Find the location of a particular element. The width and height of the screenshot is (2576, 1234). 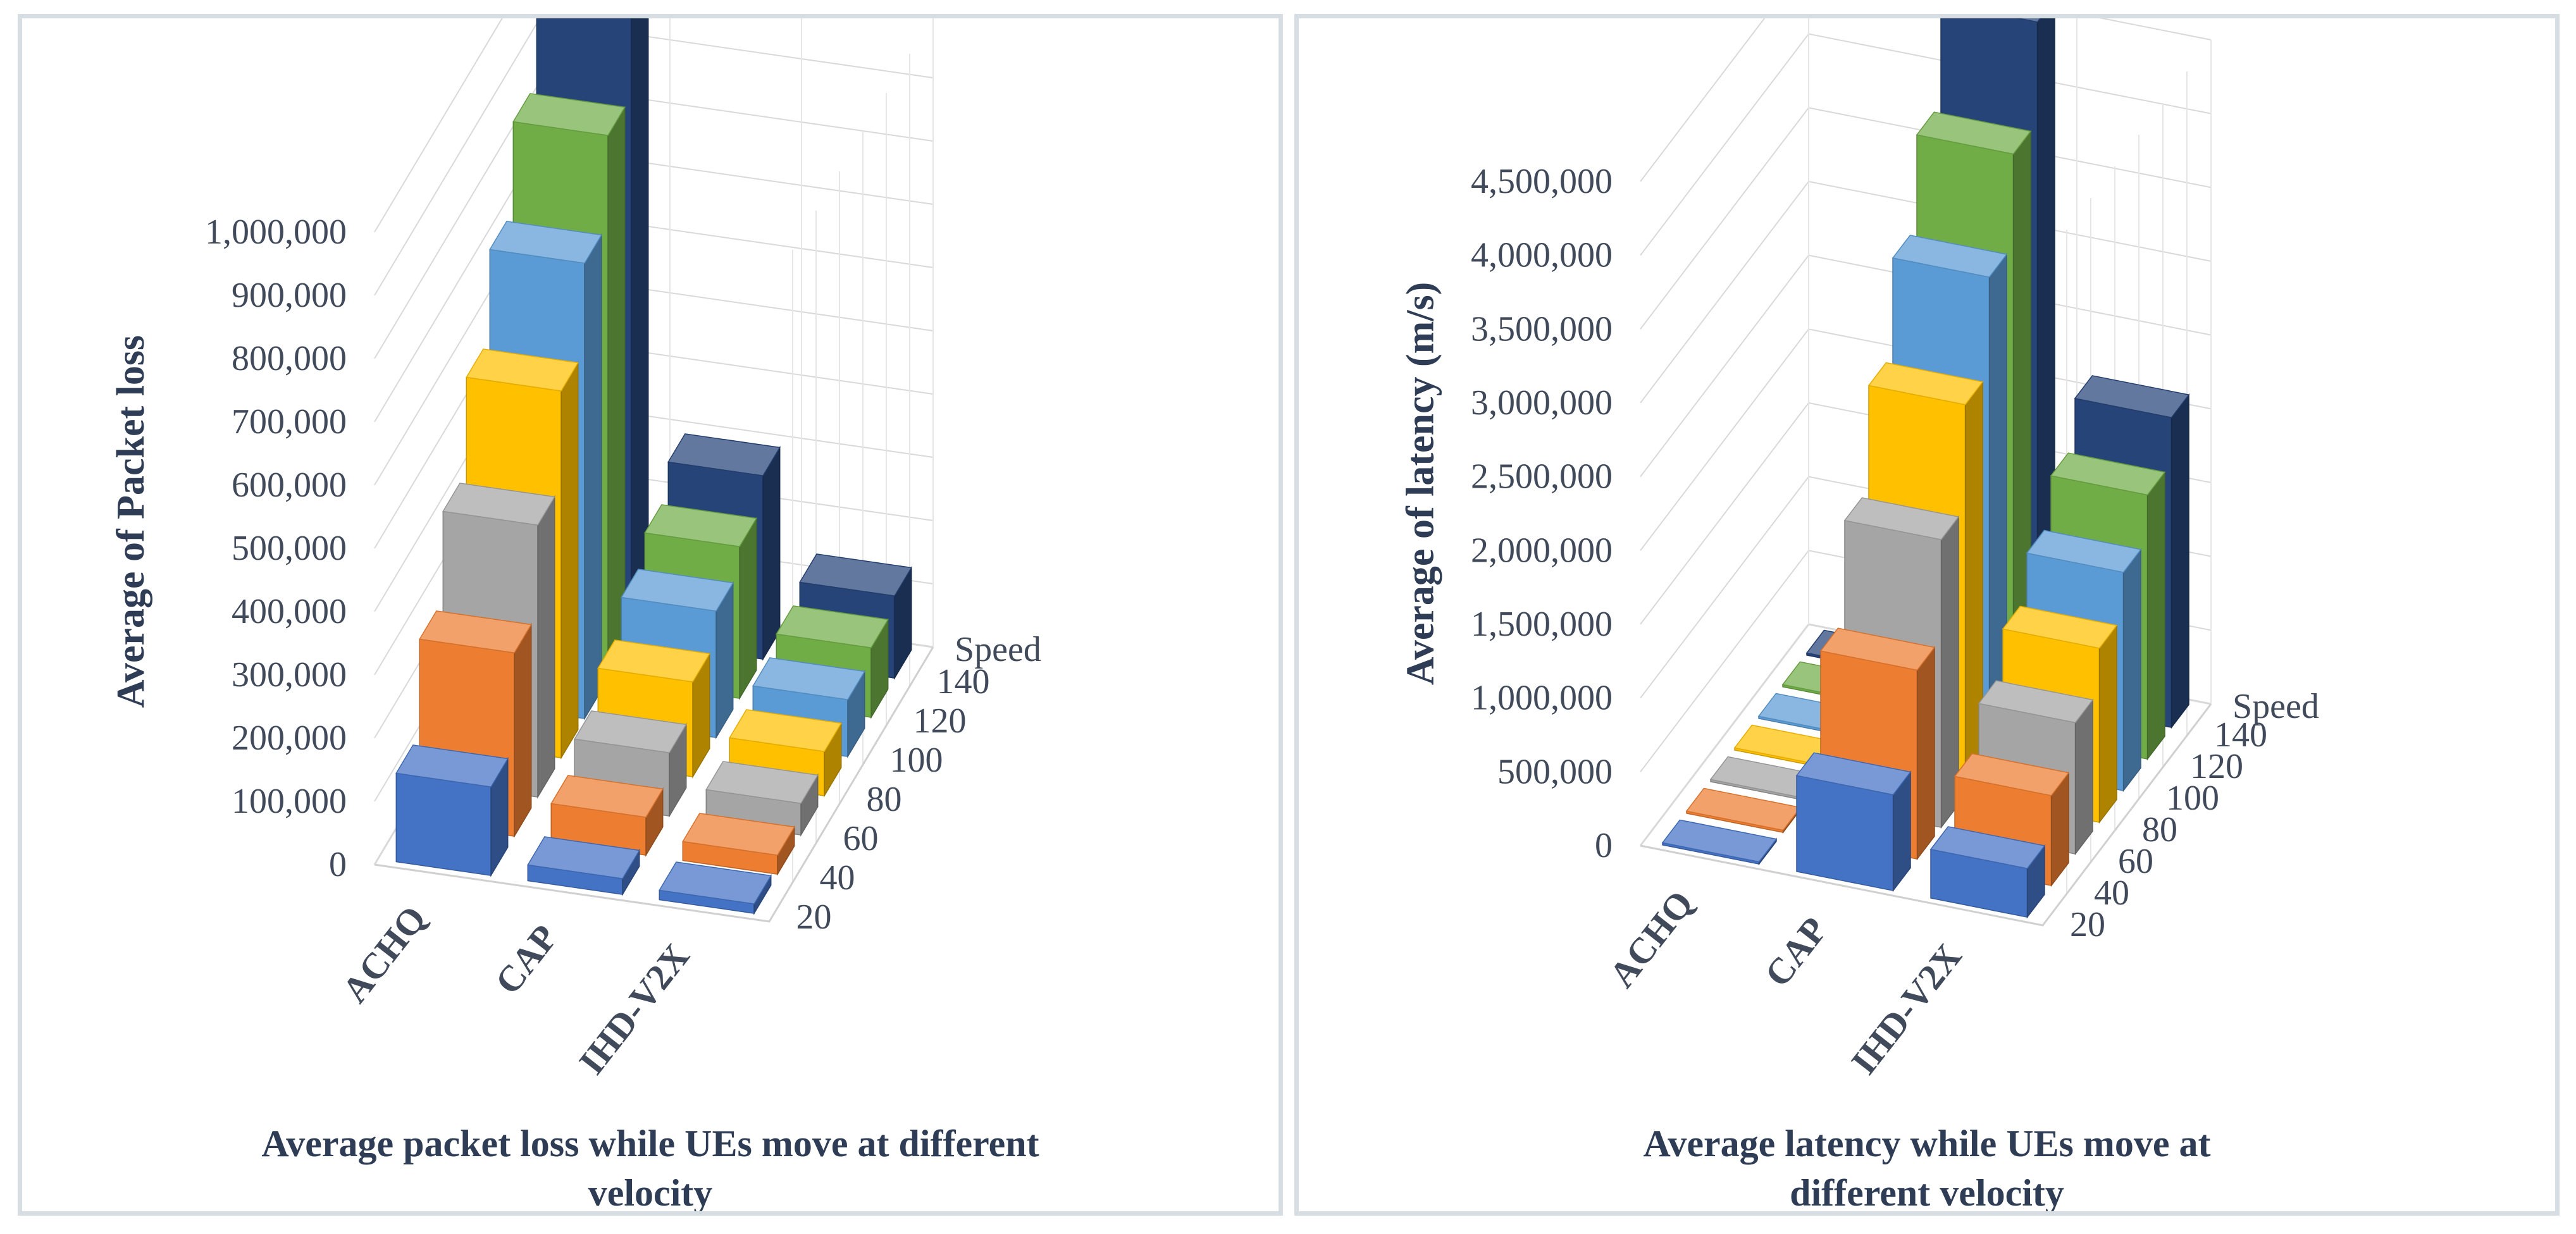

caption-line-1: Average latency while UEs move at is located at coordinates (1927, 1143).